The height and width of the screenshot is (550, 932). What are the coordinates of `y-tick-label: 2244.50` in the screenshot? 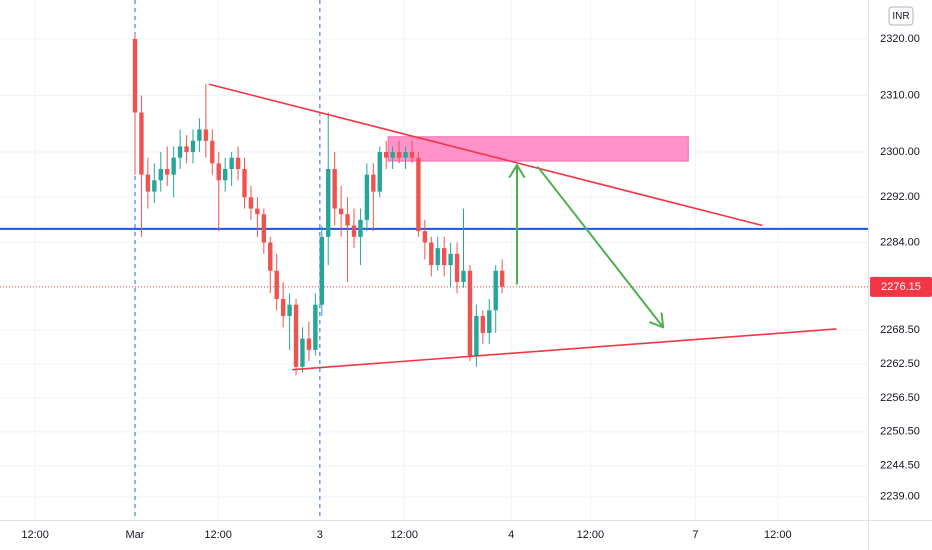 It's located at (900, 466).